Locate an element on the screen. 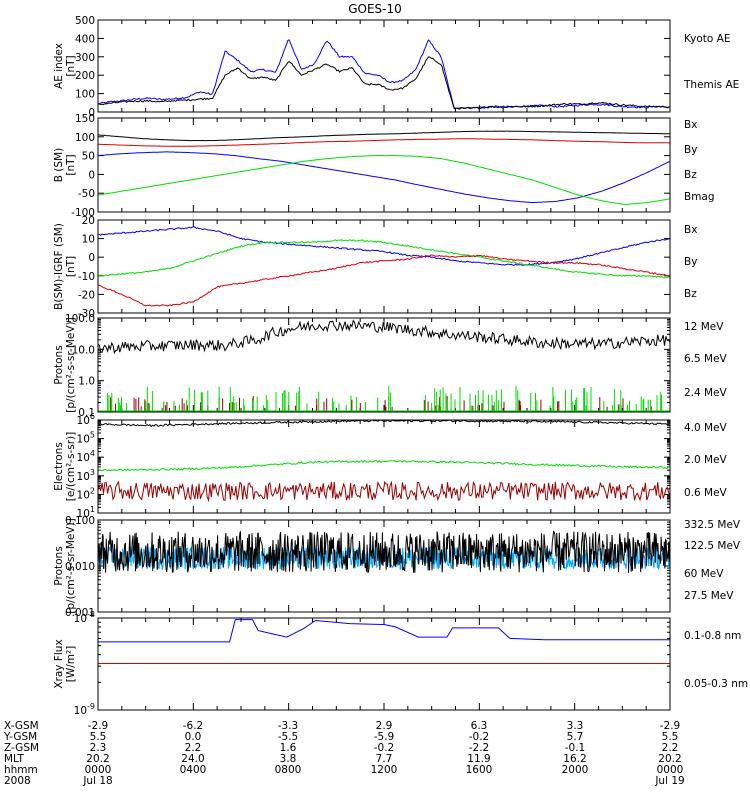  ephemeris-value: -5.5 is located at coordinates (288, 737).